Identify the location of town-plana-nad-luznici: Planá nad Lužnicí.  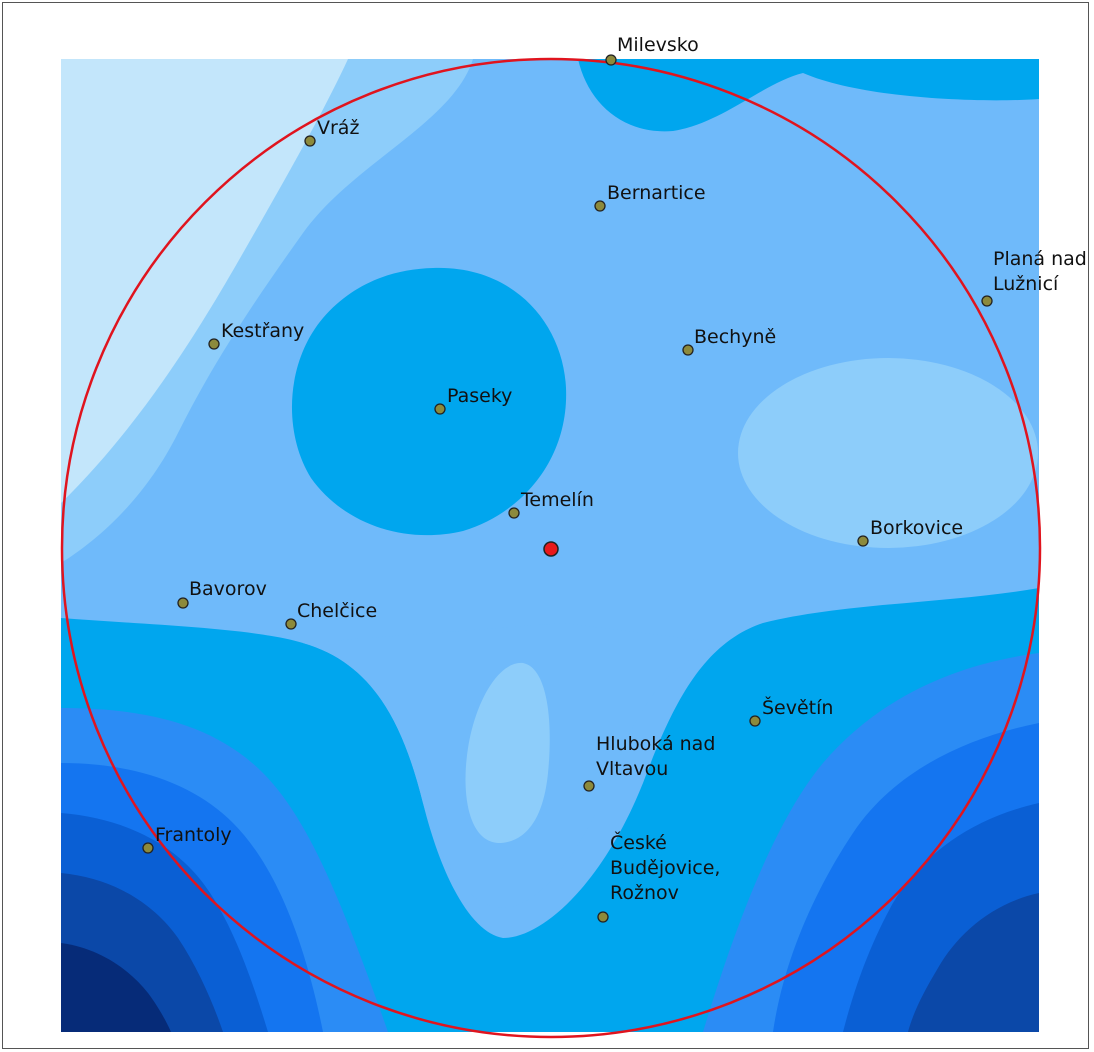
(1034, 277).